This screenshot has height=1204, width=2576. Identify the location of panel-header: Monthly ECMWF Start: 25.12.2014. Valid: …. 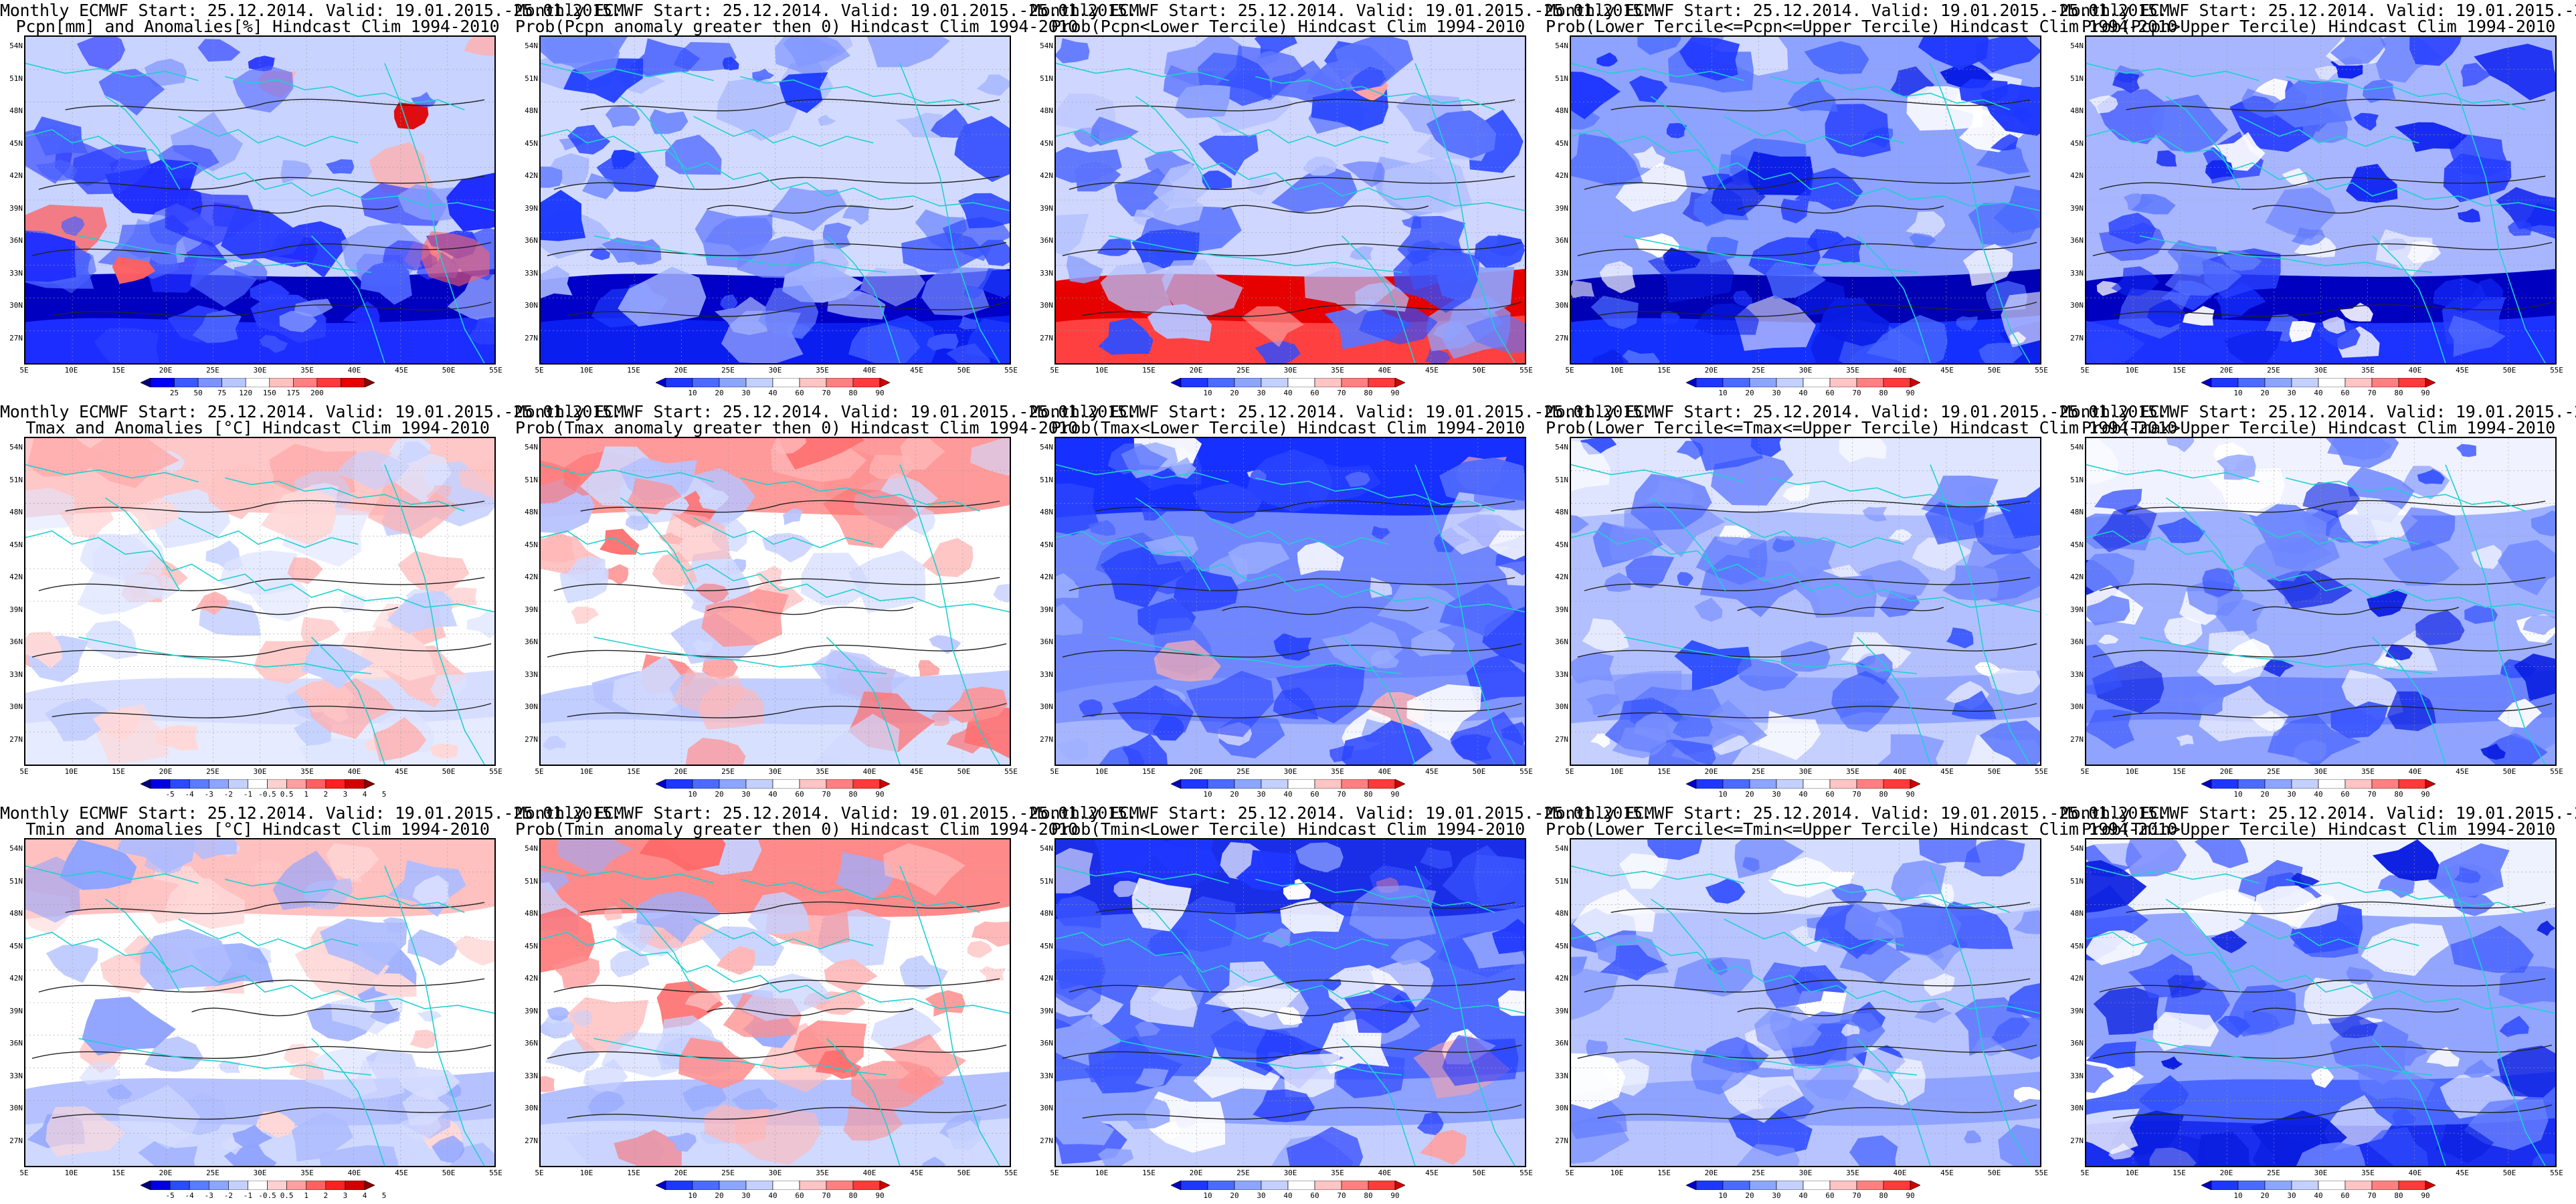
(2318, 411).